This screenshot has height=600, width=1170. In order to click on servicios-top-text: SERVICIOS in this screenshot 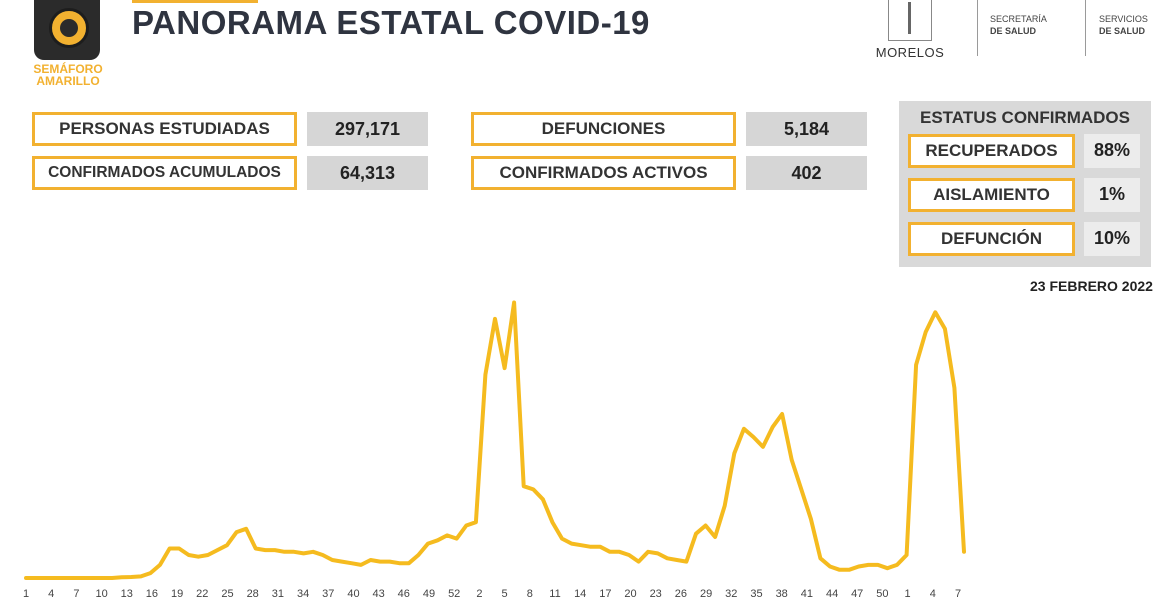, I will do `click(1123, 19)`.